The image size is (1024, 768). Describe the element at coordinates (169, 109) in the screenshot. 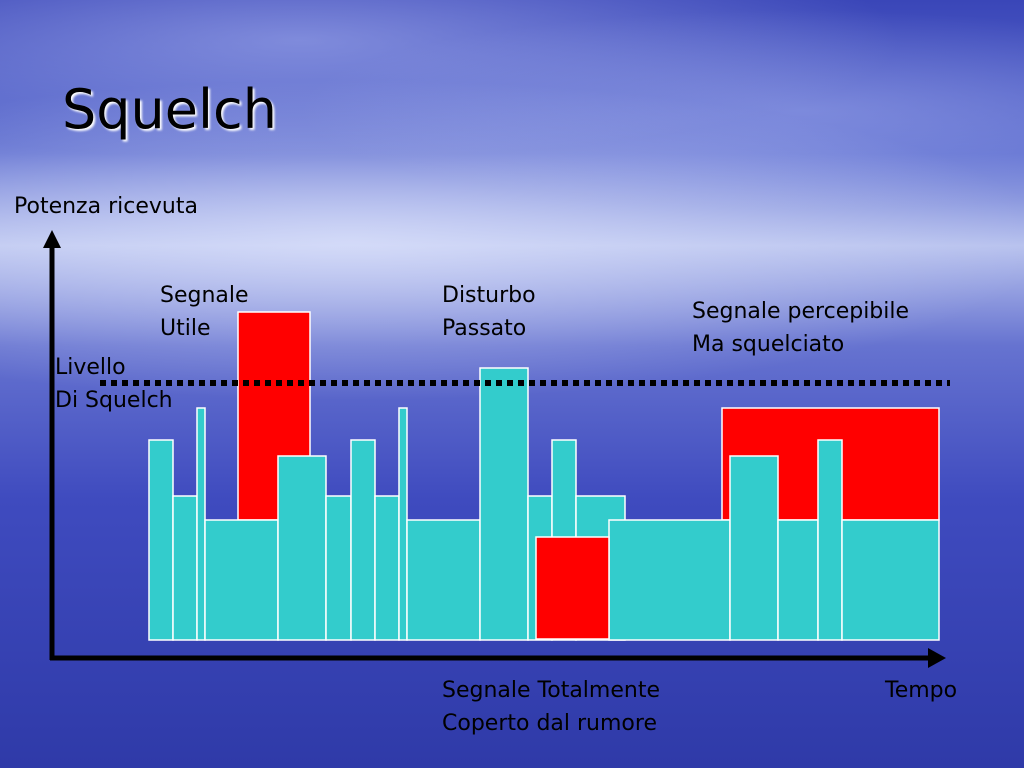

I see `slide-title: Squelch` at that location.